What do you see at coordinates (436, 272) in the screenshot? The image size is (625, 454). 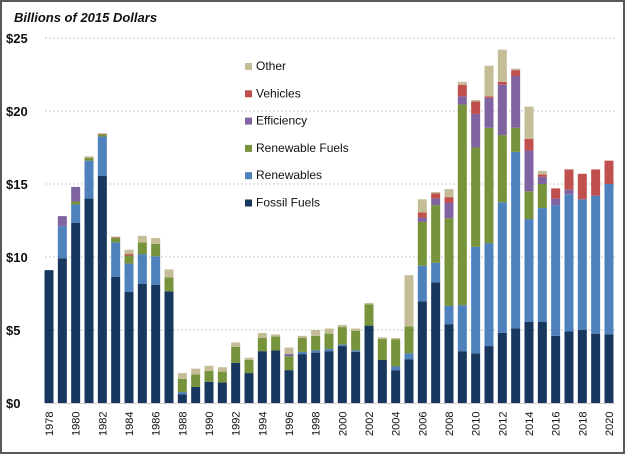 I see `bar-renewables-2007` at bounding box center [436, 272].